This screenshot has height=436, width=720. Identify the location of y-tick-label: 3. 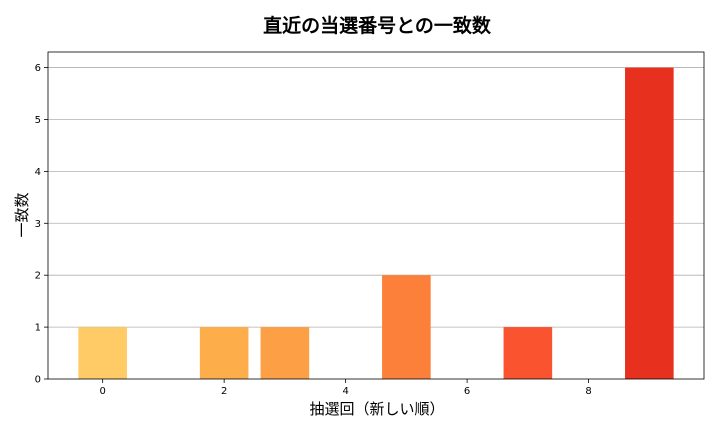
(38, 224).